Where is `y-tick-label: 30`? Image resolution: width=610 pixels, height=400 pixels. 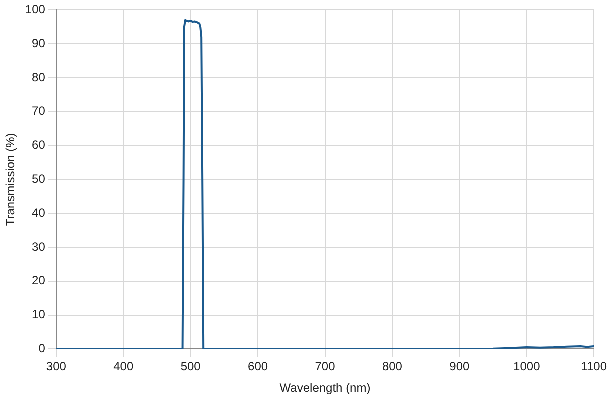 y-tick-label: 30 is located at coordinates (39, 247).